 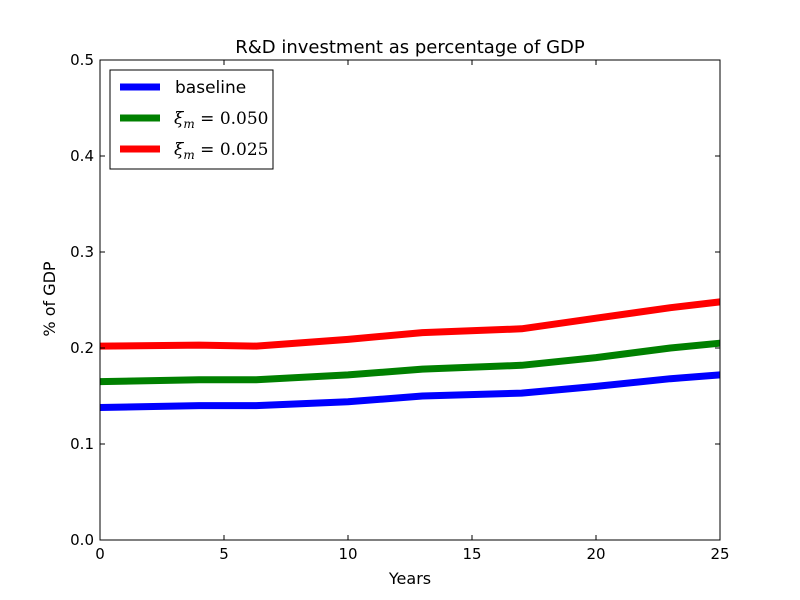 What do you see at coordinates (232, 119) in the screenshot?
I see `legend-label-value: = 0.050` at bounding box center [232, 119].